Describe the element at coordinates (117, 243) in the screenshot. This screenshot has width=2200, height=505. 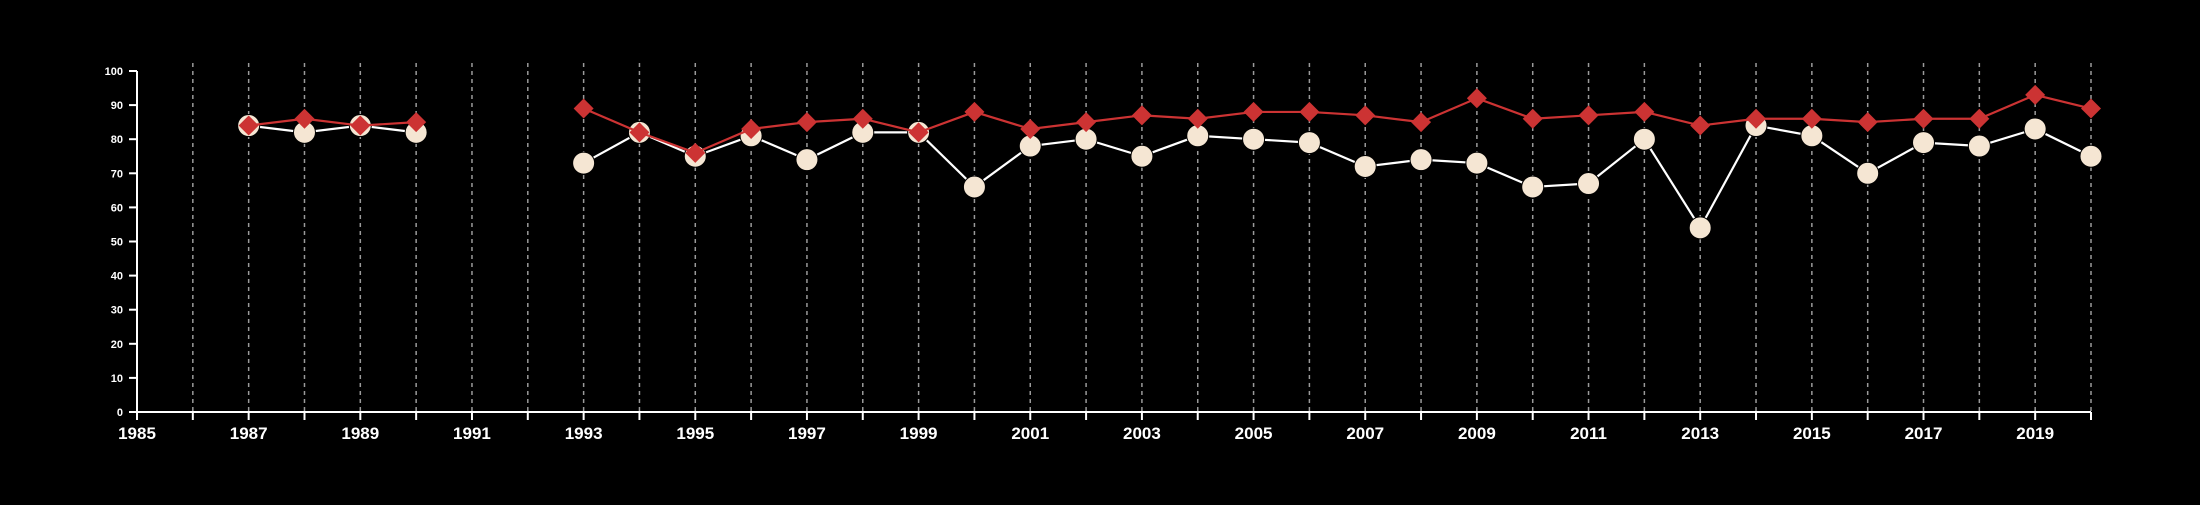
I see `y-tick-label: 50` at that location.